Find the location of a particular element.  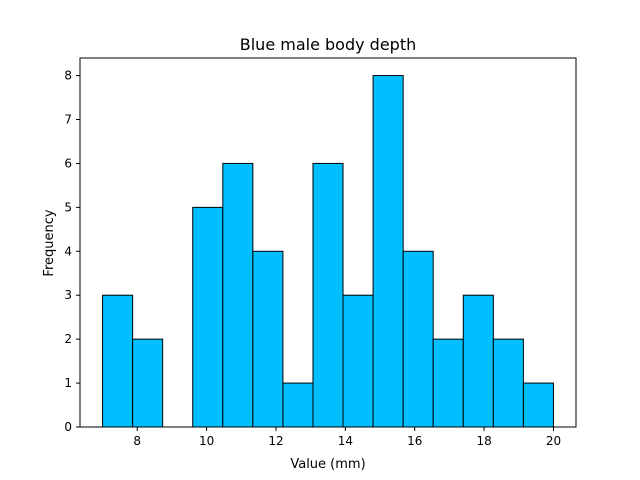

y-tick-label: 3 is located at coordinates (68, 295).